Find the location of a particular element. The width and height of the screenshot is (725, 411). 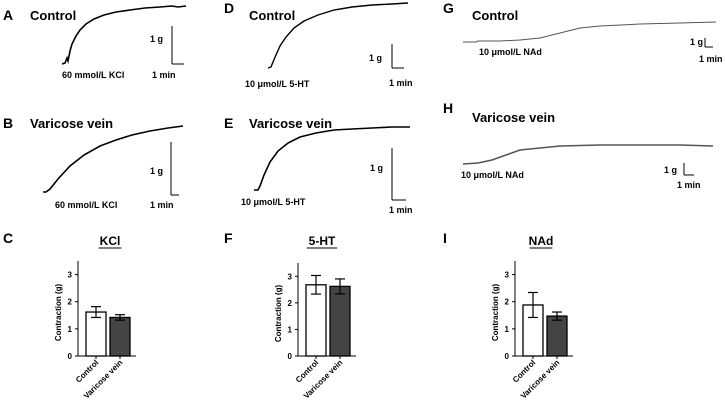

panel-b: B Varicose vein 1 g 1 min 60 mmol/L KCl is located at coordinates (93, 162).